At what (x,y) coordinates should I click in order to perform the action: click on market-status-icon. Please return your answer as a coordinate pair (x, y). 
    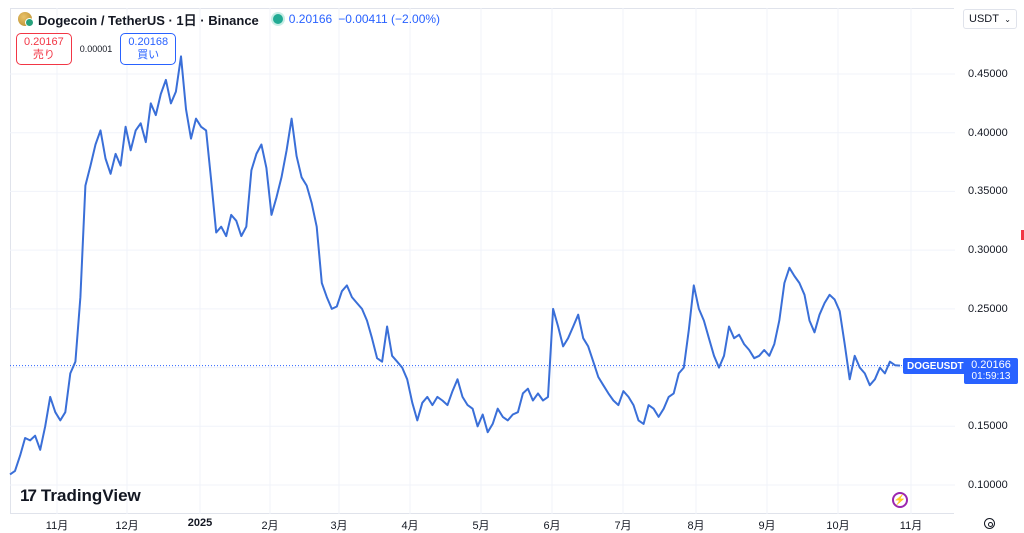
    Looking at the image, I should click on (277, 19).